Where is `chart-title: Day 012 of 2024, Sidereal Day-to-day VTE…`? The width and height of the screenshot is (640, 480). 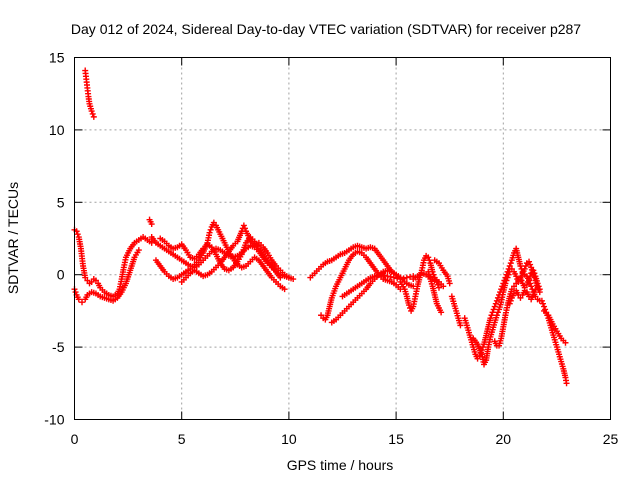
chart-title: Day 012 of 2024, Sidereal Day-to-day VTE… is located at coordinates (326, 29).